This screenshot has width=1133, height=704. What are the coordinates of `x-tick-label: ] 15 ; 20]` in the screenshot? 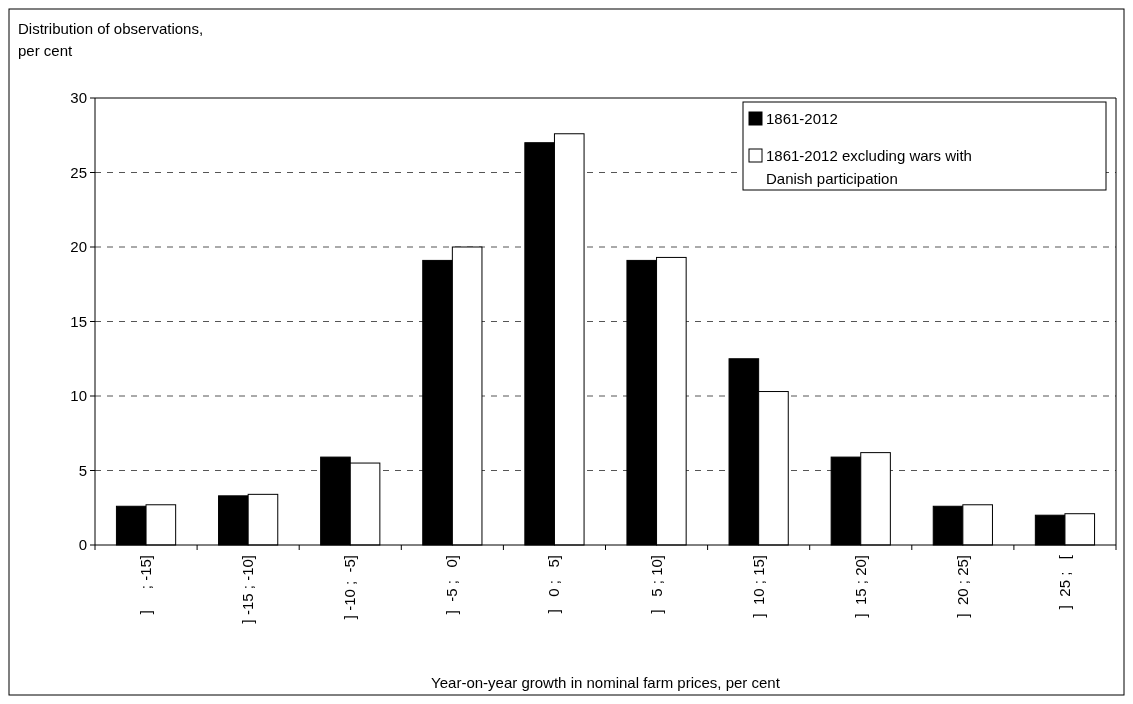 It's located at (860, 586).